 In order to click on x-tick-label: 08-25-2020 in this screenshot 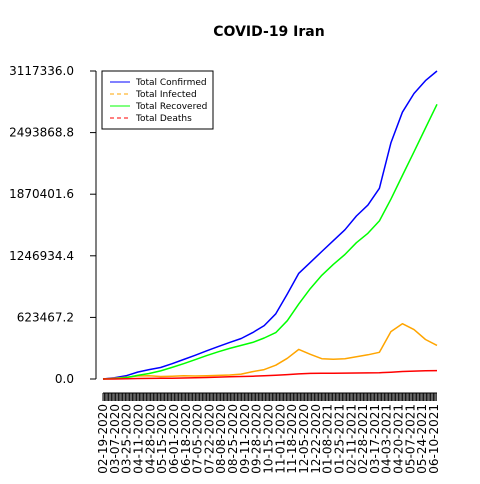, I will do `click(233, 439)`.